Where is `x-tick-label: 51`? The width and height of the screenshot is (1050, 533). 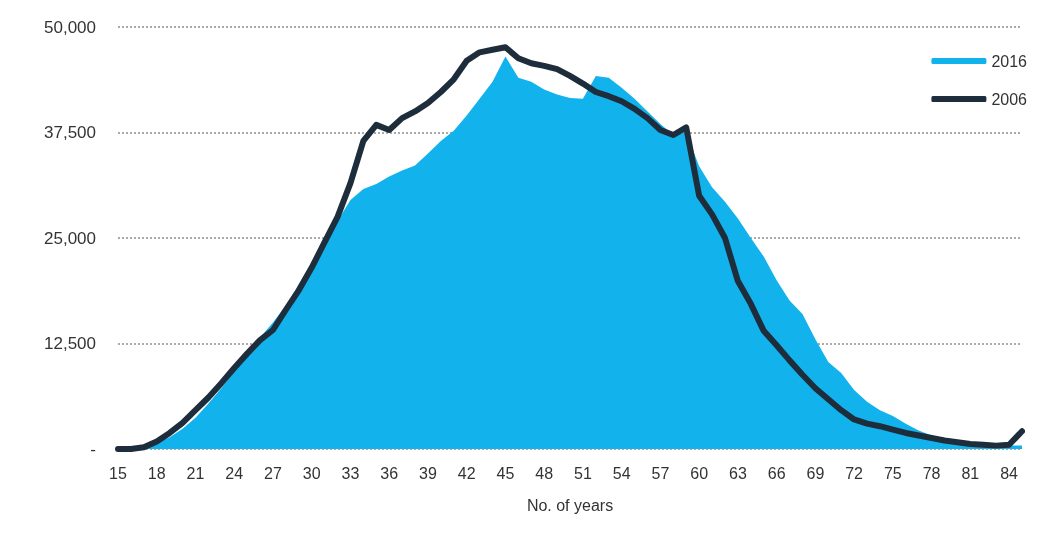
x-tick-label: 51 is located at coordinates (583, 473).